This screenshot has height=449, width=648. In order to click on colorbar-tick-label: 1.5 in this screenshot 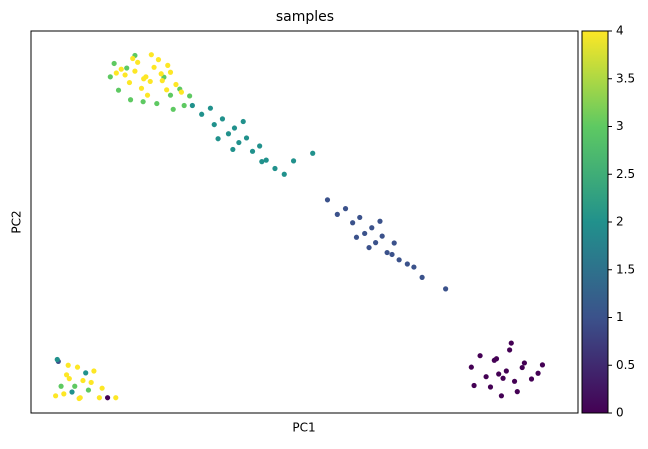, I will do `click(625, 269)`.